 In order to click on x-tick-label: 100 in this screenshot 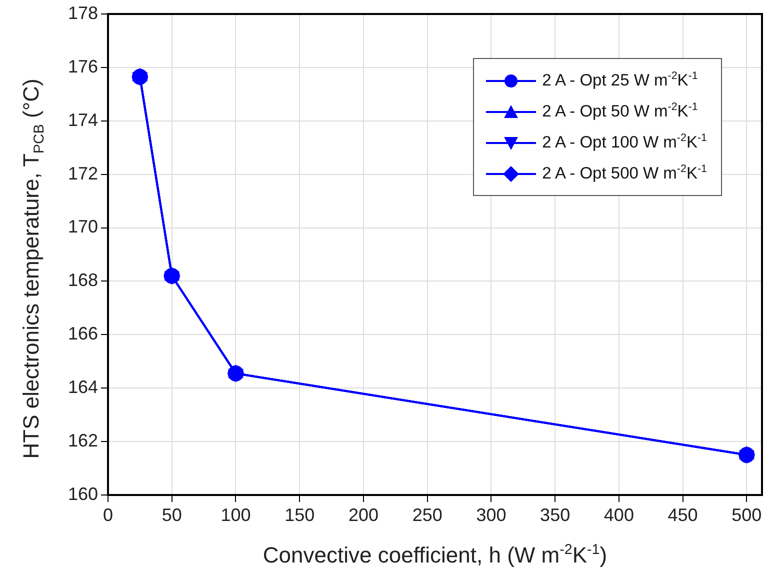, I will do `click(235, 514)`.